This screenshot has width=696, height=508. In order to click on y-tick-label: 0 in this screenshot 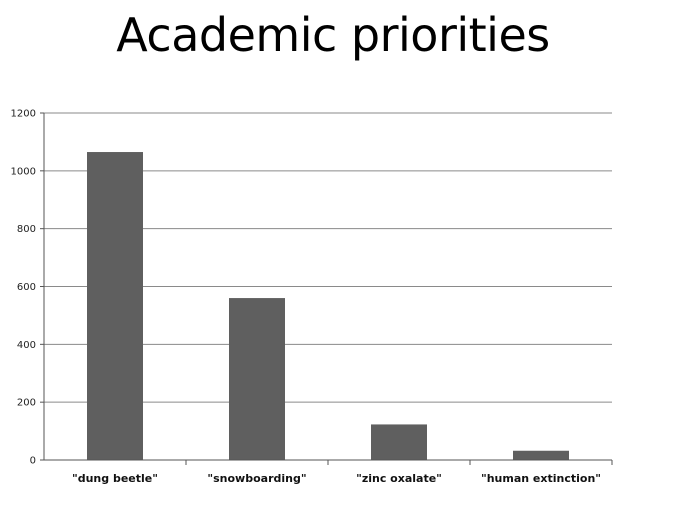, I will do `click(33, 461)`.